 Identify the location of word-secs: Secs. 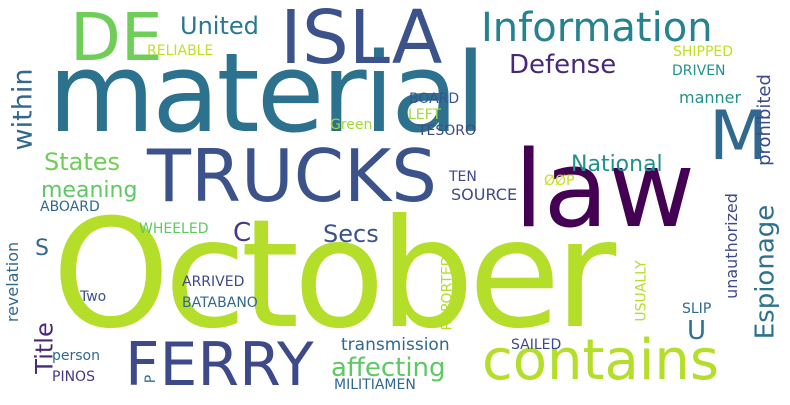
(351, 234).